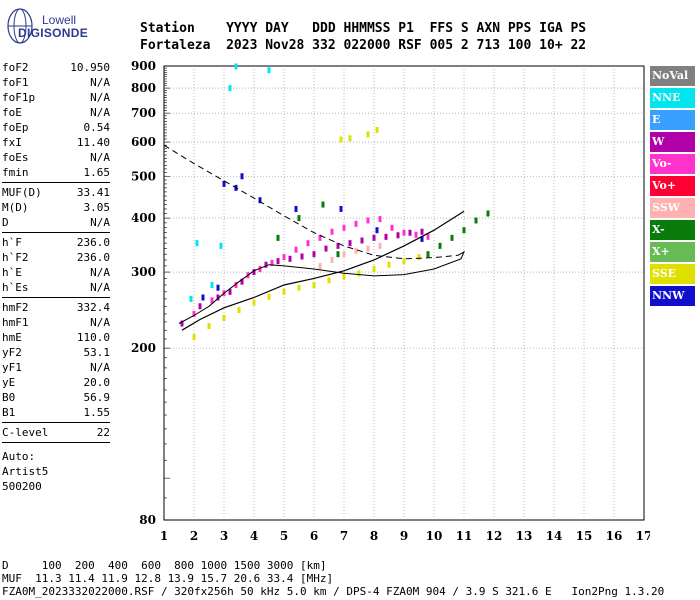 This screenshot has height=600, width=700. Describe the element at coordinates (5, 222) in the screenshot. I see `param-label: D` at that location.